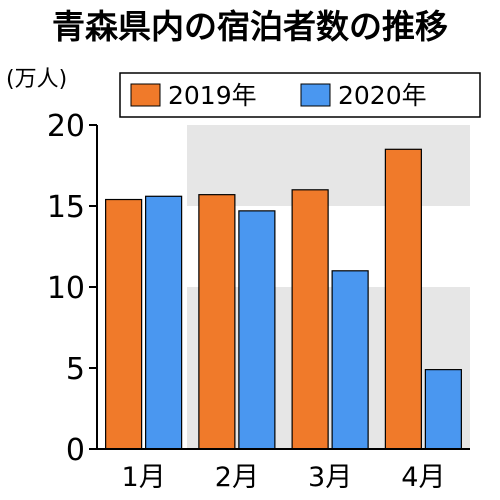  Describe the element at coordinates (284, 477) in the screenshot. I see `x-axis-labels: 1月 2月 3月 4月` at that location.